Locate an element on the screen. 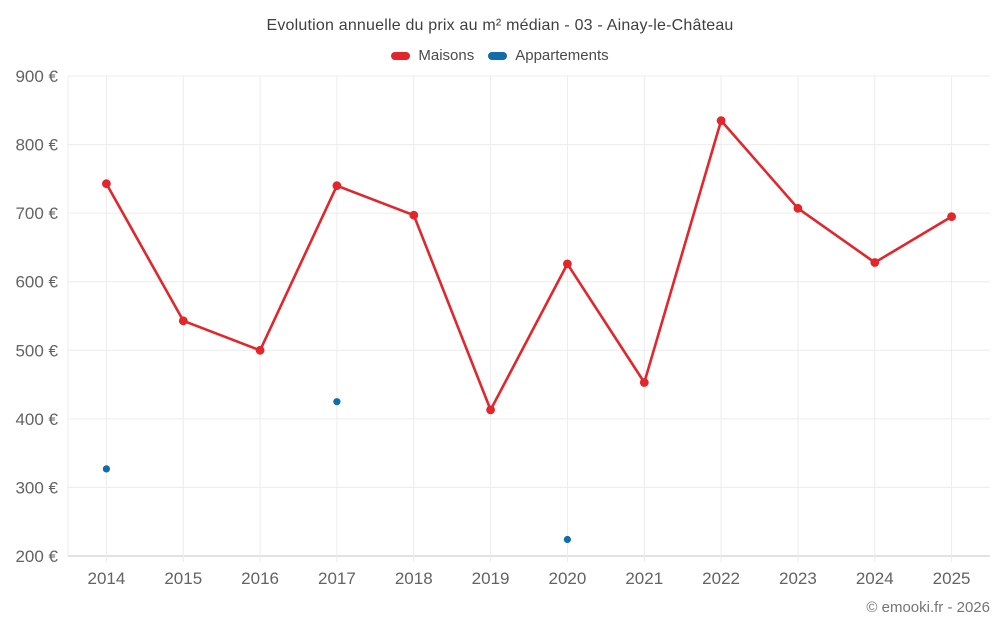 The image size is (1000, 625). x-tick-label: 2014 is located at coordinates (107, 578).